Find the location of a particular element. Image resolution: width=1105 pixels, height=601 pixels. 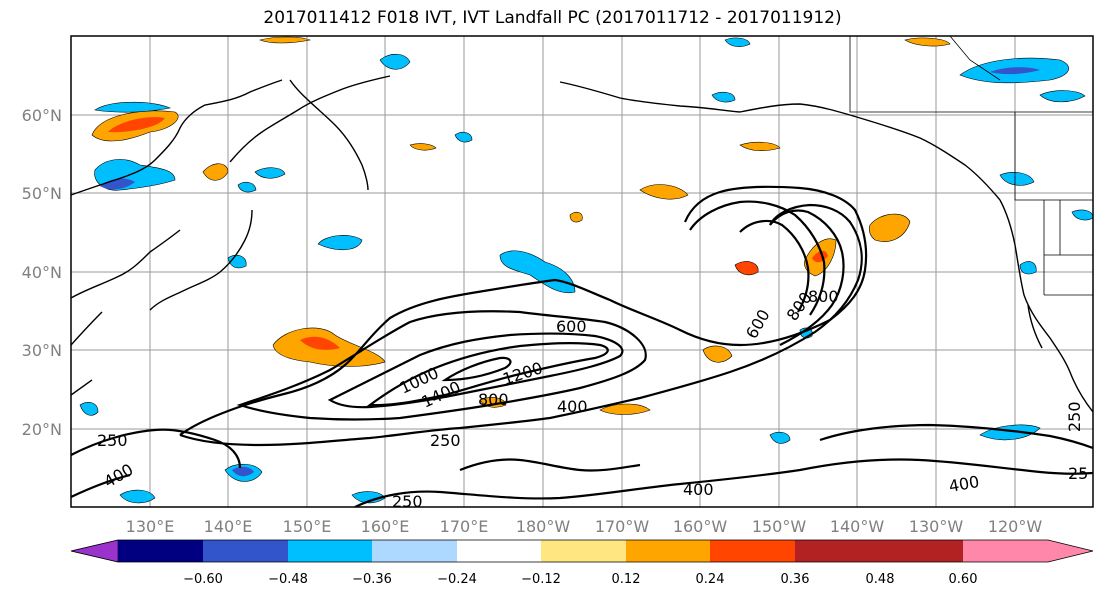

lon-label: 150°E is located at coordinates (307, 526).